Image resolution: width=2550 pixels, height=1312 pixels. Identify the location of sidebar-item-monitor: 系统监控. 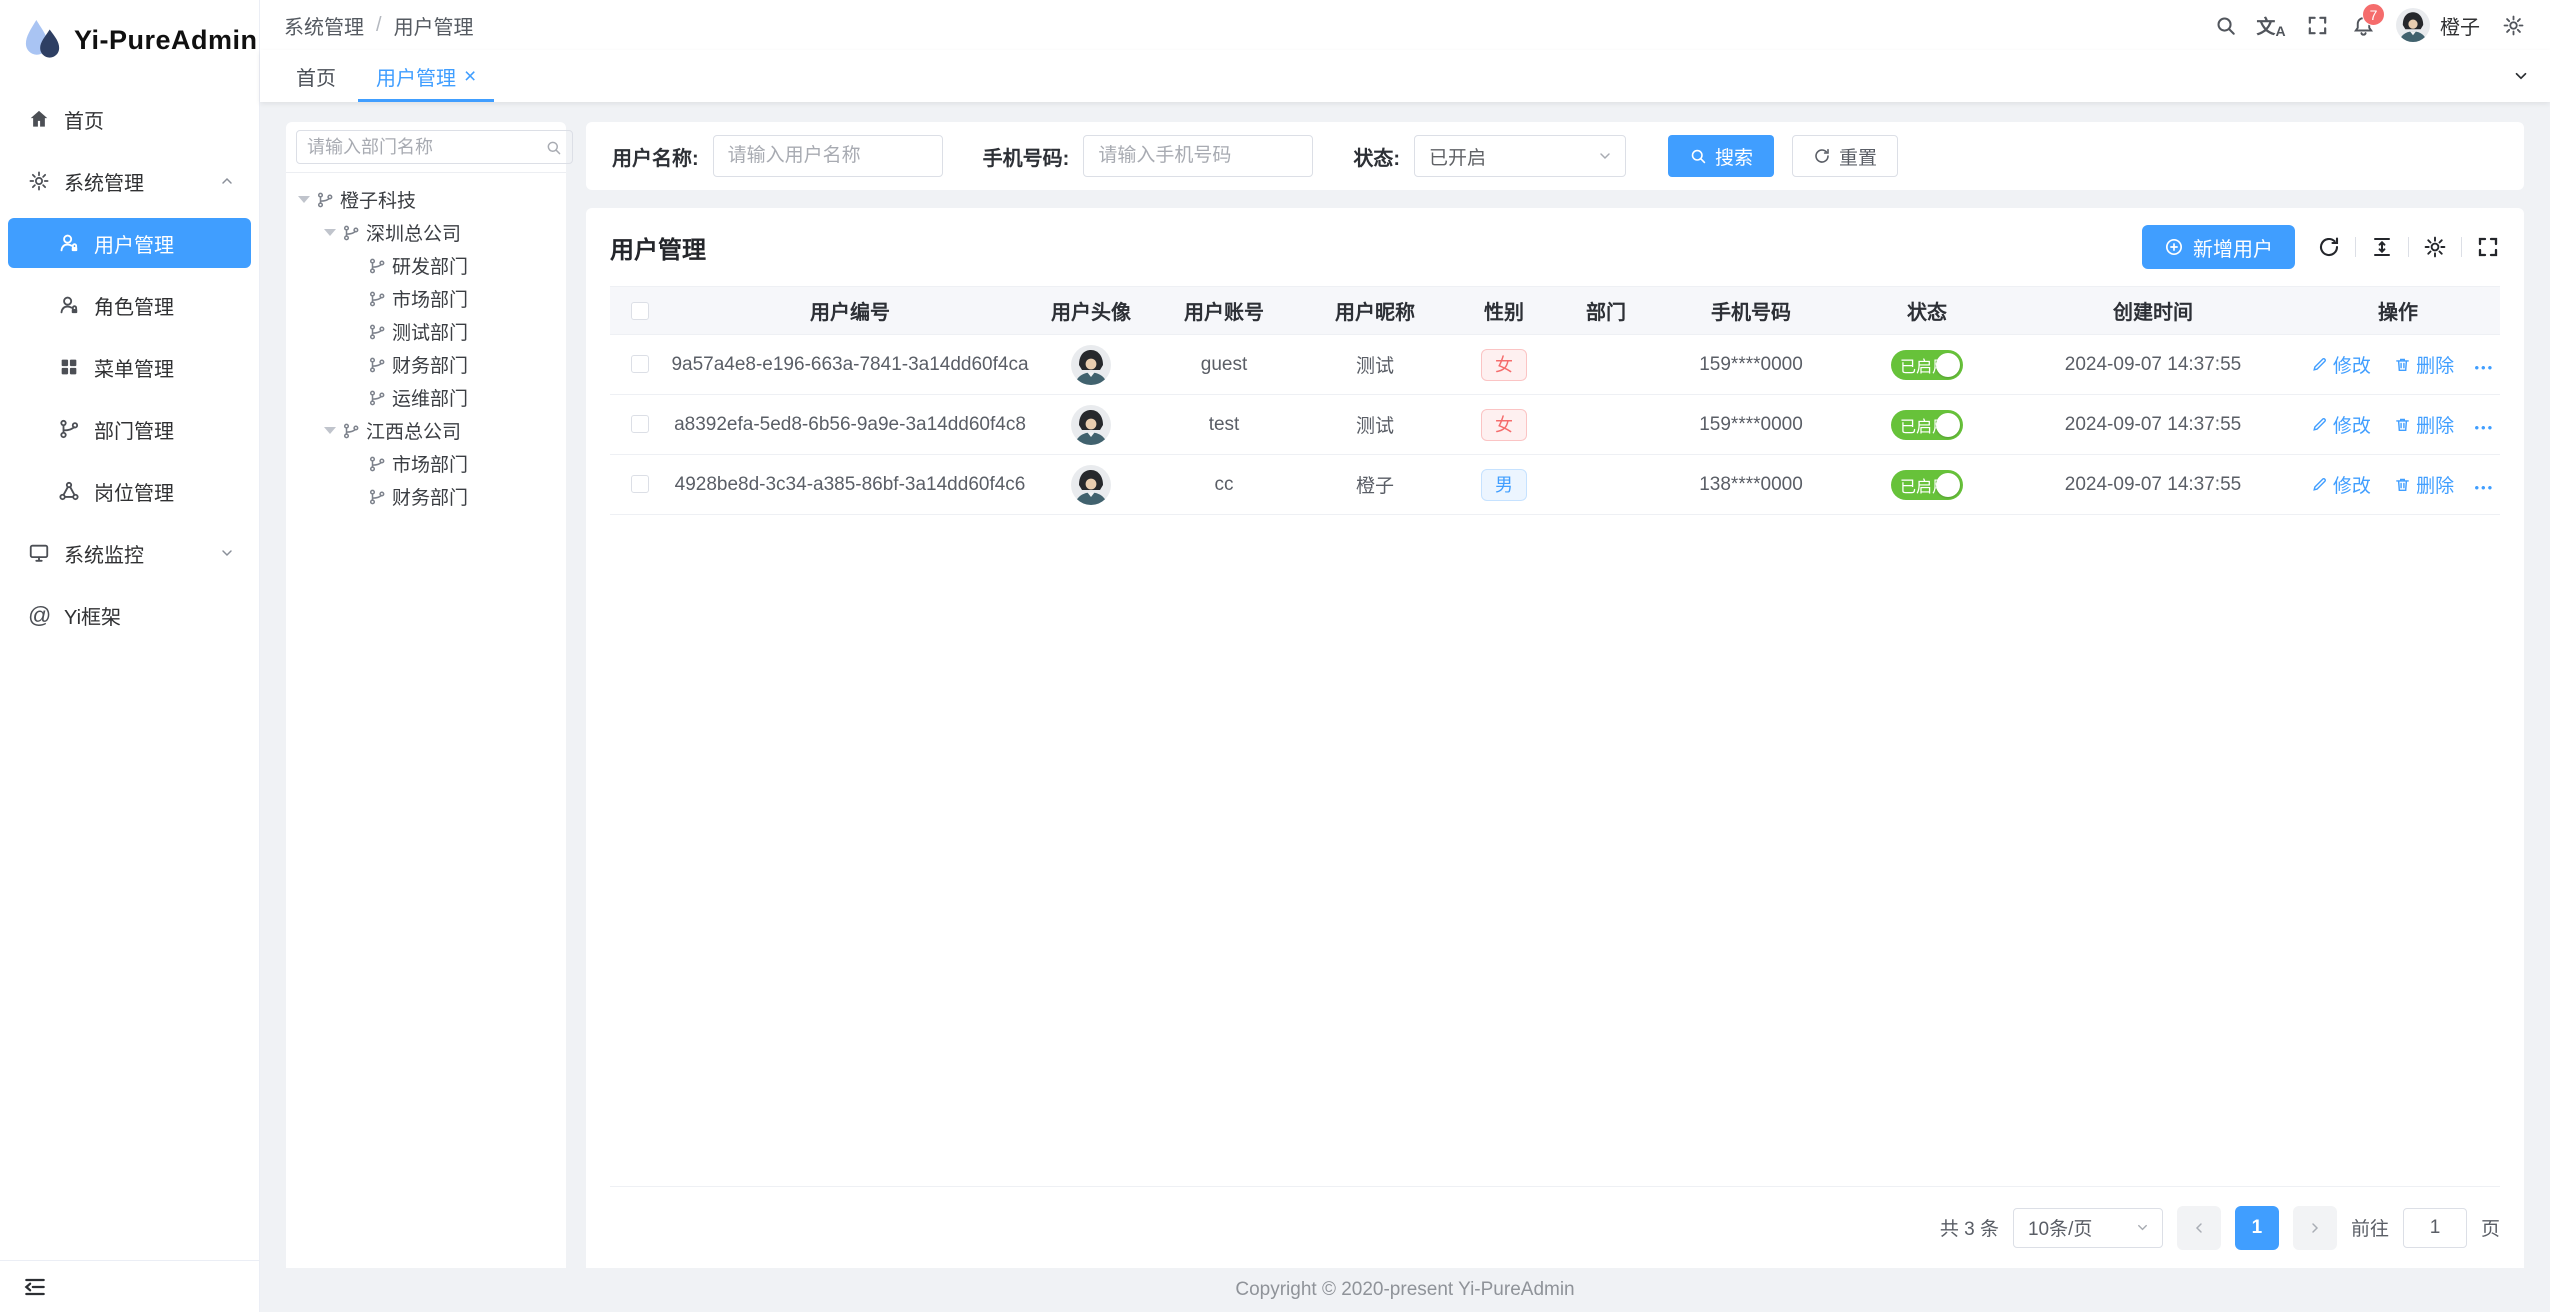
(129, 553).